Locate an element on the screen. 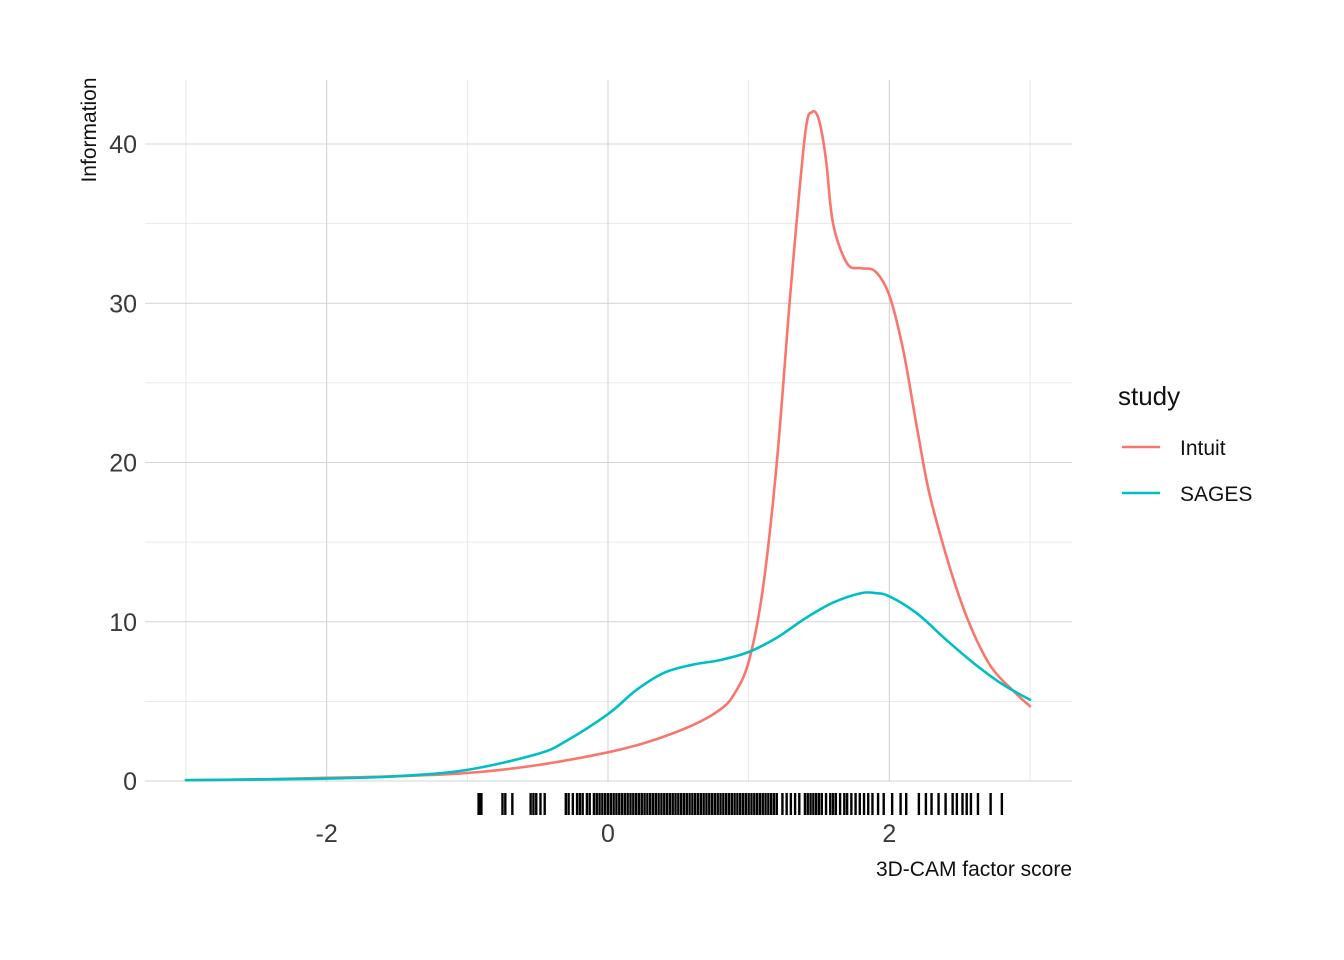 Image resolution: width=1344 pixels, height=960 pixels. y-tick-label: 20 is located at coordinates (123, 464).